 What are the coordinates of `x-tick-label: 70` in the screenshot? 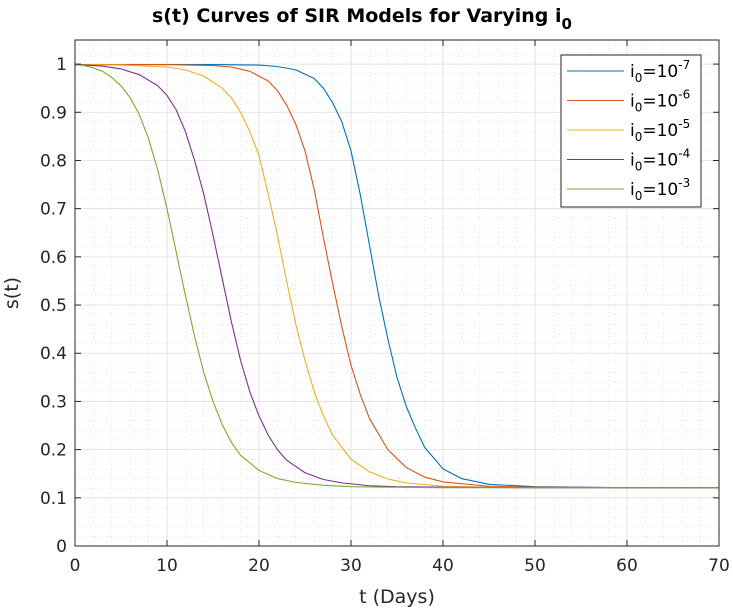 It's located at (719, 566).